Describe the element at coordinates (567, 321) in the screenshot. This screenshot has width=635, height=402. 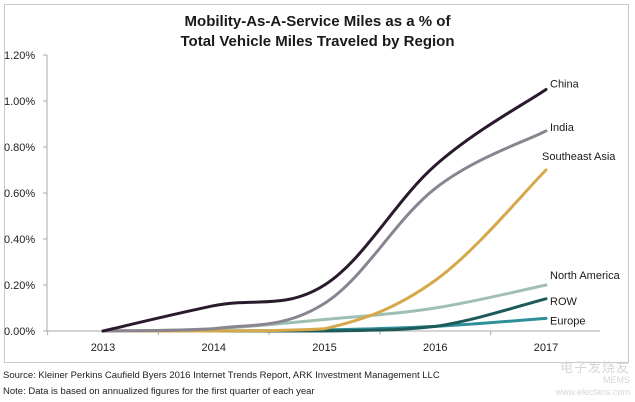
I see `series-label-europe: Europe` at that location.